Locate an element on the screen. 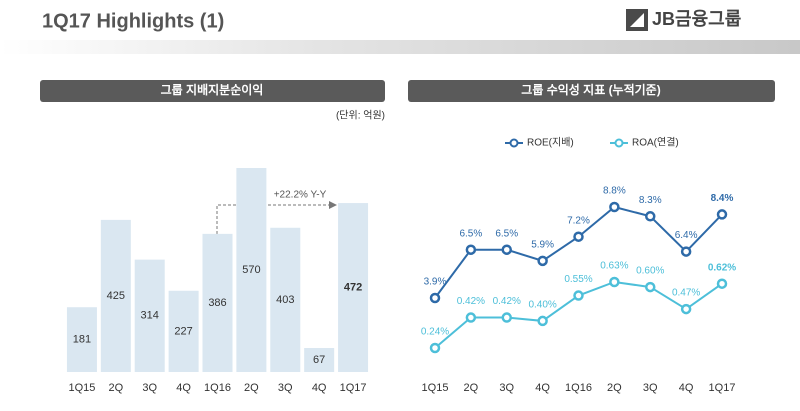 The height and width of the screenshot is (411, 800). value-label: 6.4% is located at coordinates (686, 235).